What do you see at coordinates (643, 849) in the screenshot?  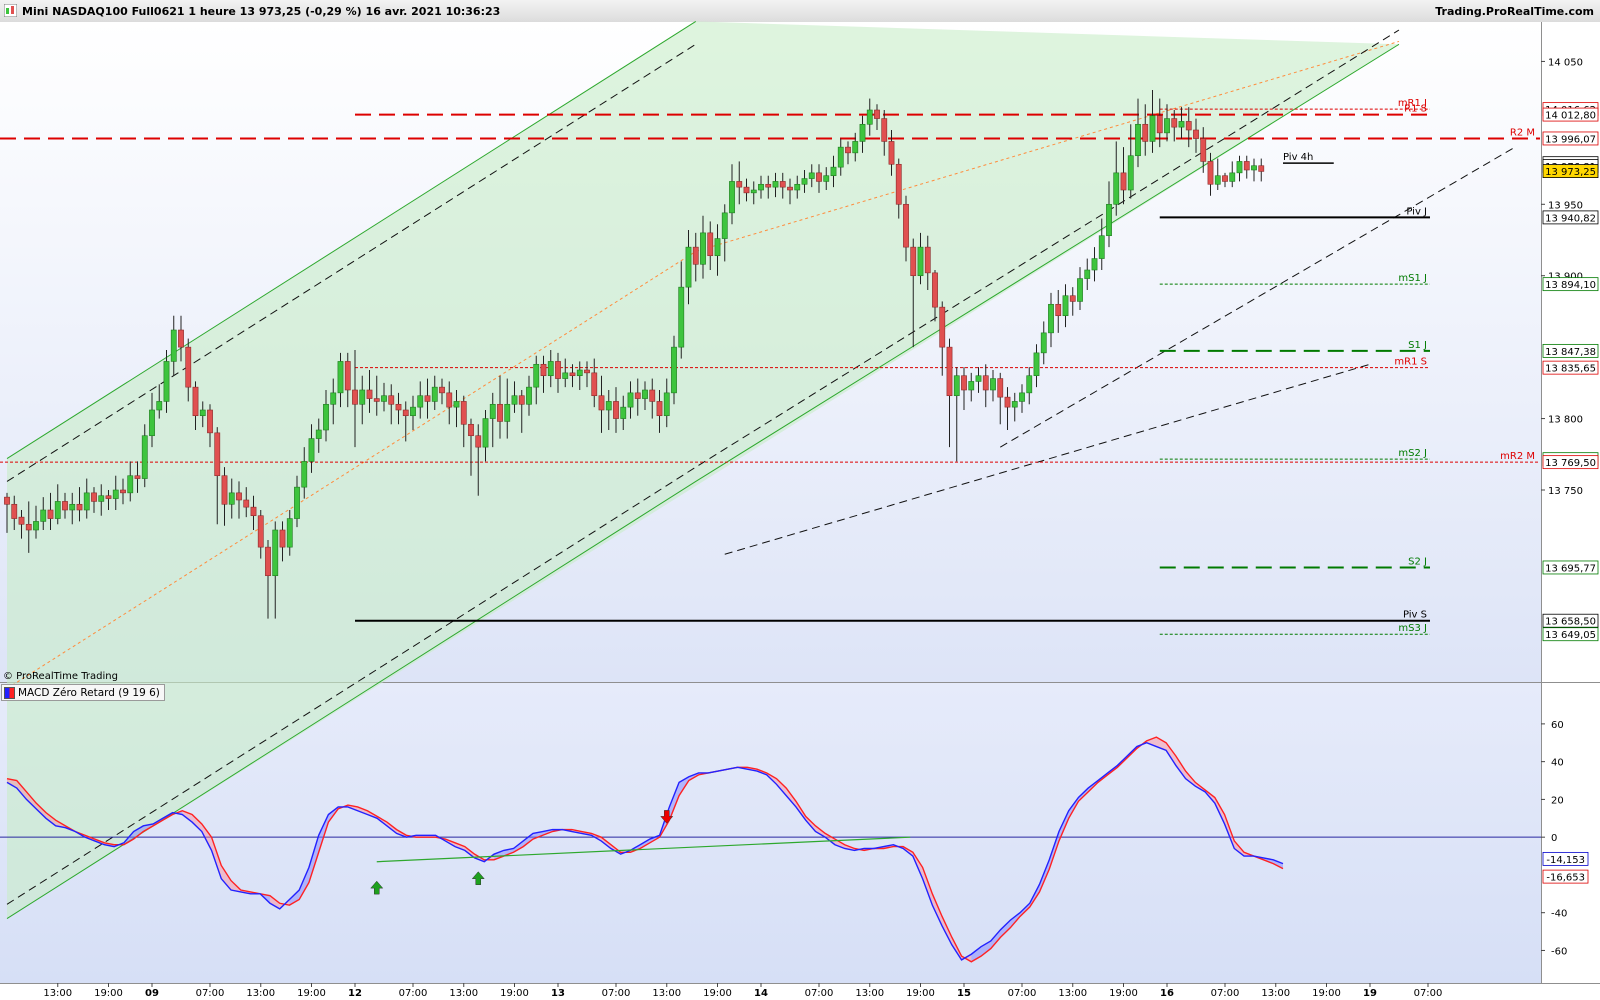 I see `macd-trendline` at bounding box center [643, 849].